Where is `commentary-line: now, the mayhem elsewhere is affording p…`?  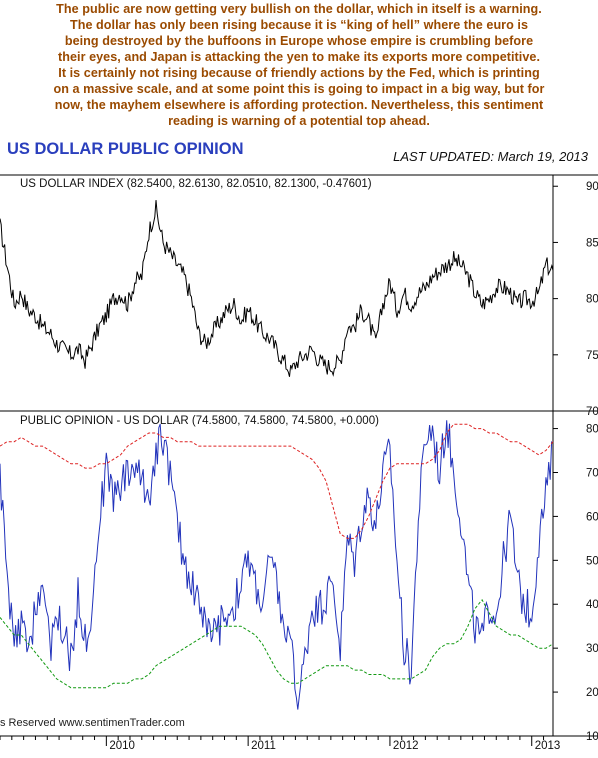 commentary-line: now, the mayhem elsewhere is affording p… is located at coordinates (299, 105).